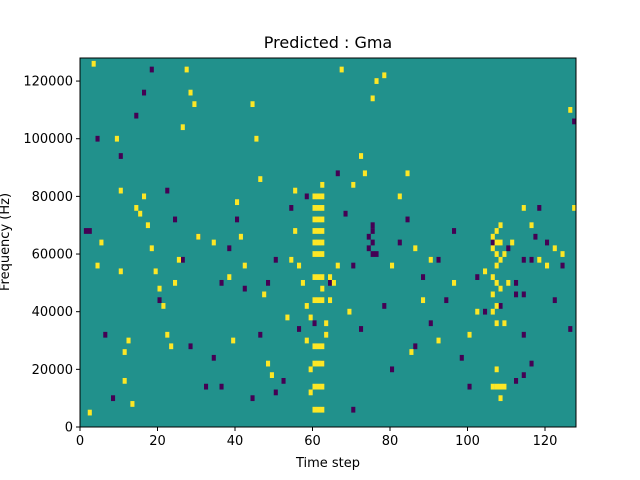 This screenshot has height=480, width=640. Describe the element at coordinates (69, 428) in the screenshot. I see `y-tick-label: 0` at that location.